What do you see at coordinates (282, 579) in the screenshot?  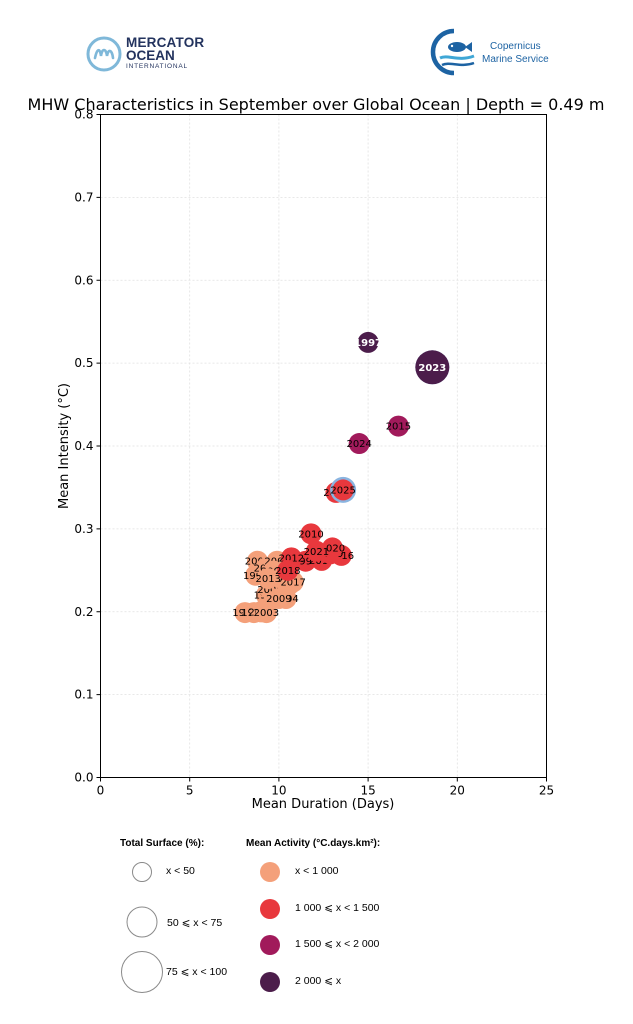 I see `point-label-2011: 2011` at bounding box center [282, 579].